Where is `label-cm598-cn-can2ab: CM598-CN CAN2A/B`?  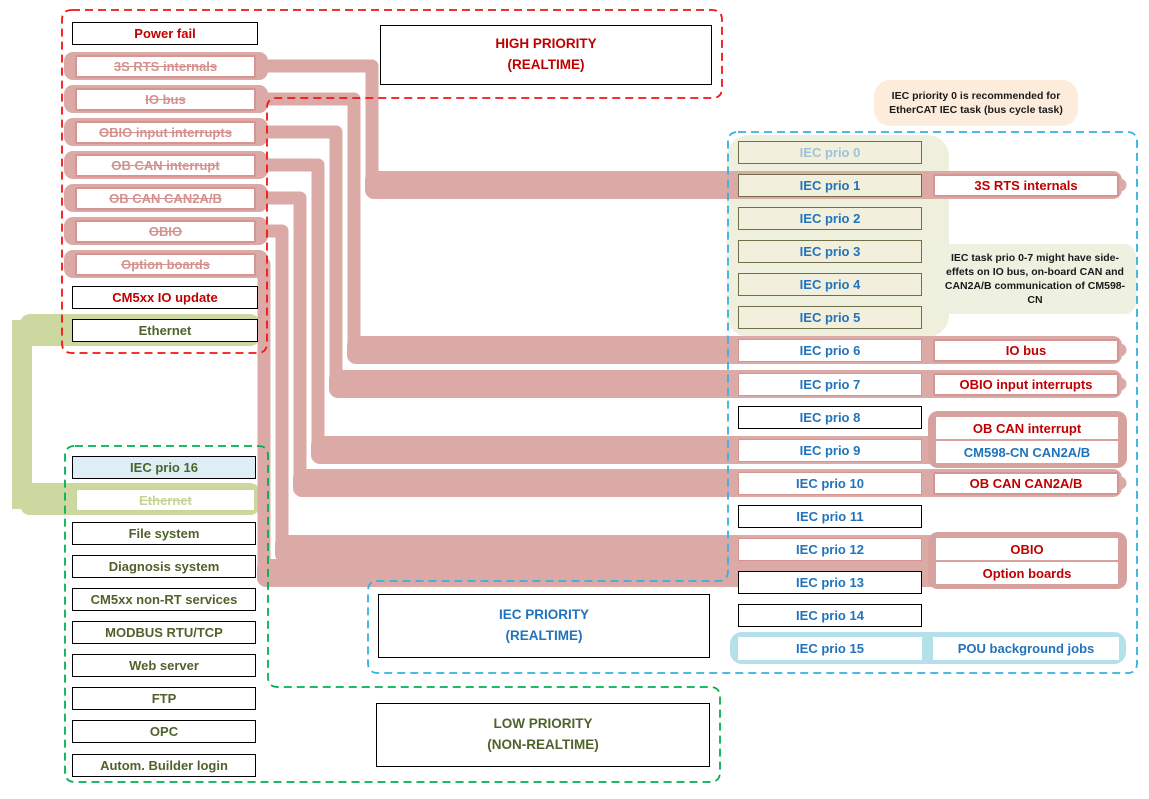
label-cm598-cn-can2ab: CM598-CN CAN2A/B is located at coordinates (1027, 452).